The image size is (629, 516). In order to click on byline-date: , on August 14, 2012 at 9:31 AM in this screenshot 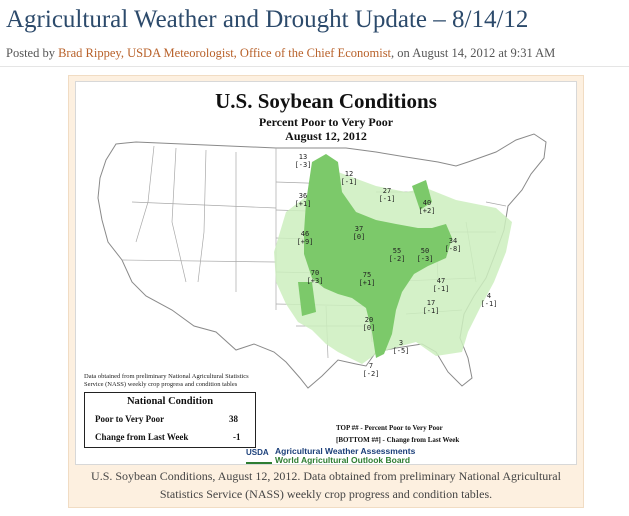, I will do `click(473, 53)`.